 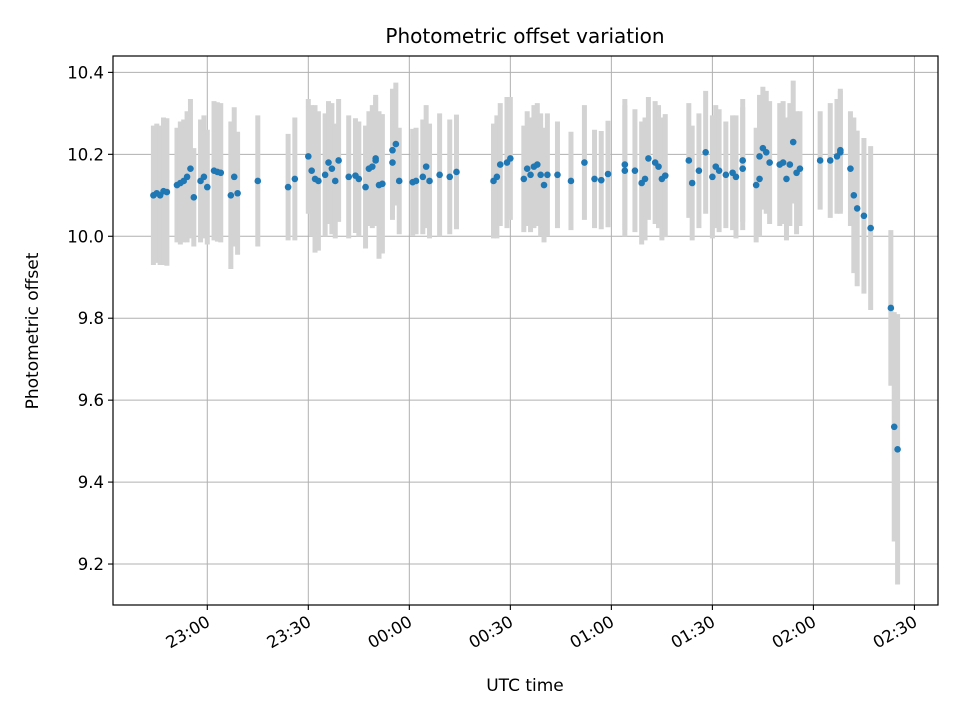 What do you see at coordinates (390, 632) in the screenshot?
I see `x-tick-label: 00:00` at bounding box center [390, 632].